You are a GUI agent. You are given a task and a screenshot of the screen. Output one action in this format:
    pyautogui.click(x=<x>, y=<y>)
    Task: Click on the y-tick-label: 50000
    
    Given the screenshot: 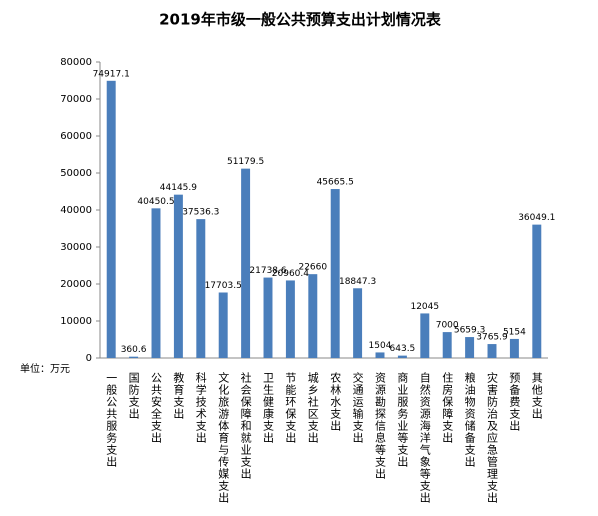 What is the action you would take?
    pyautogui.click(x=76, y=173)
    